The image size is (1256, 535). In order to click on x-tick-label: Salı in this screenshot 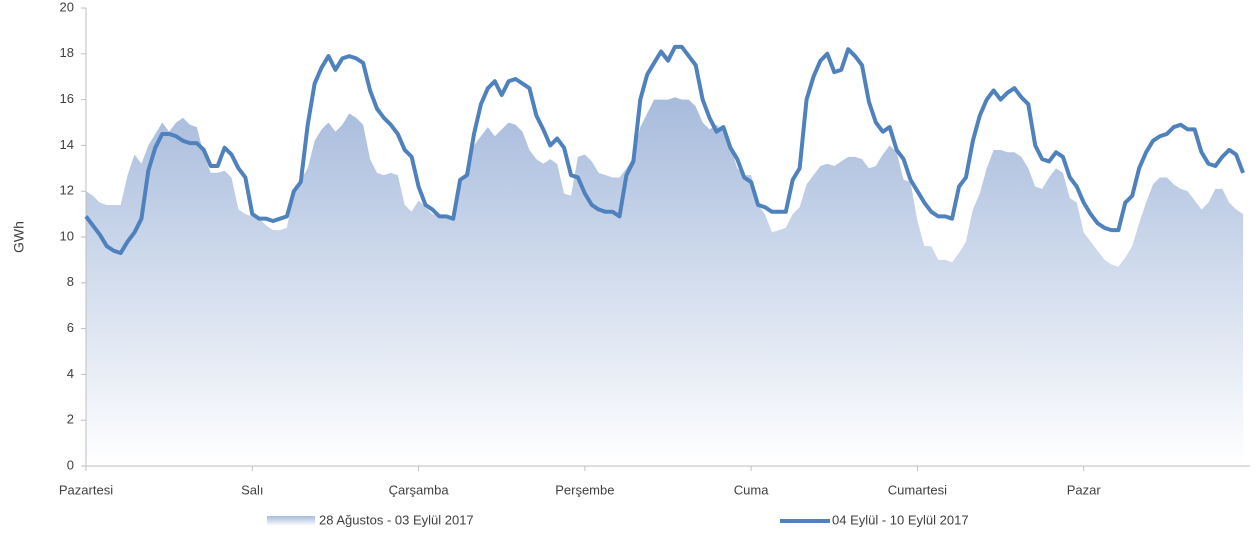, I will do `click(252, 489)`.